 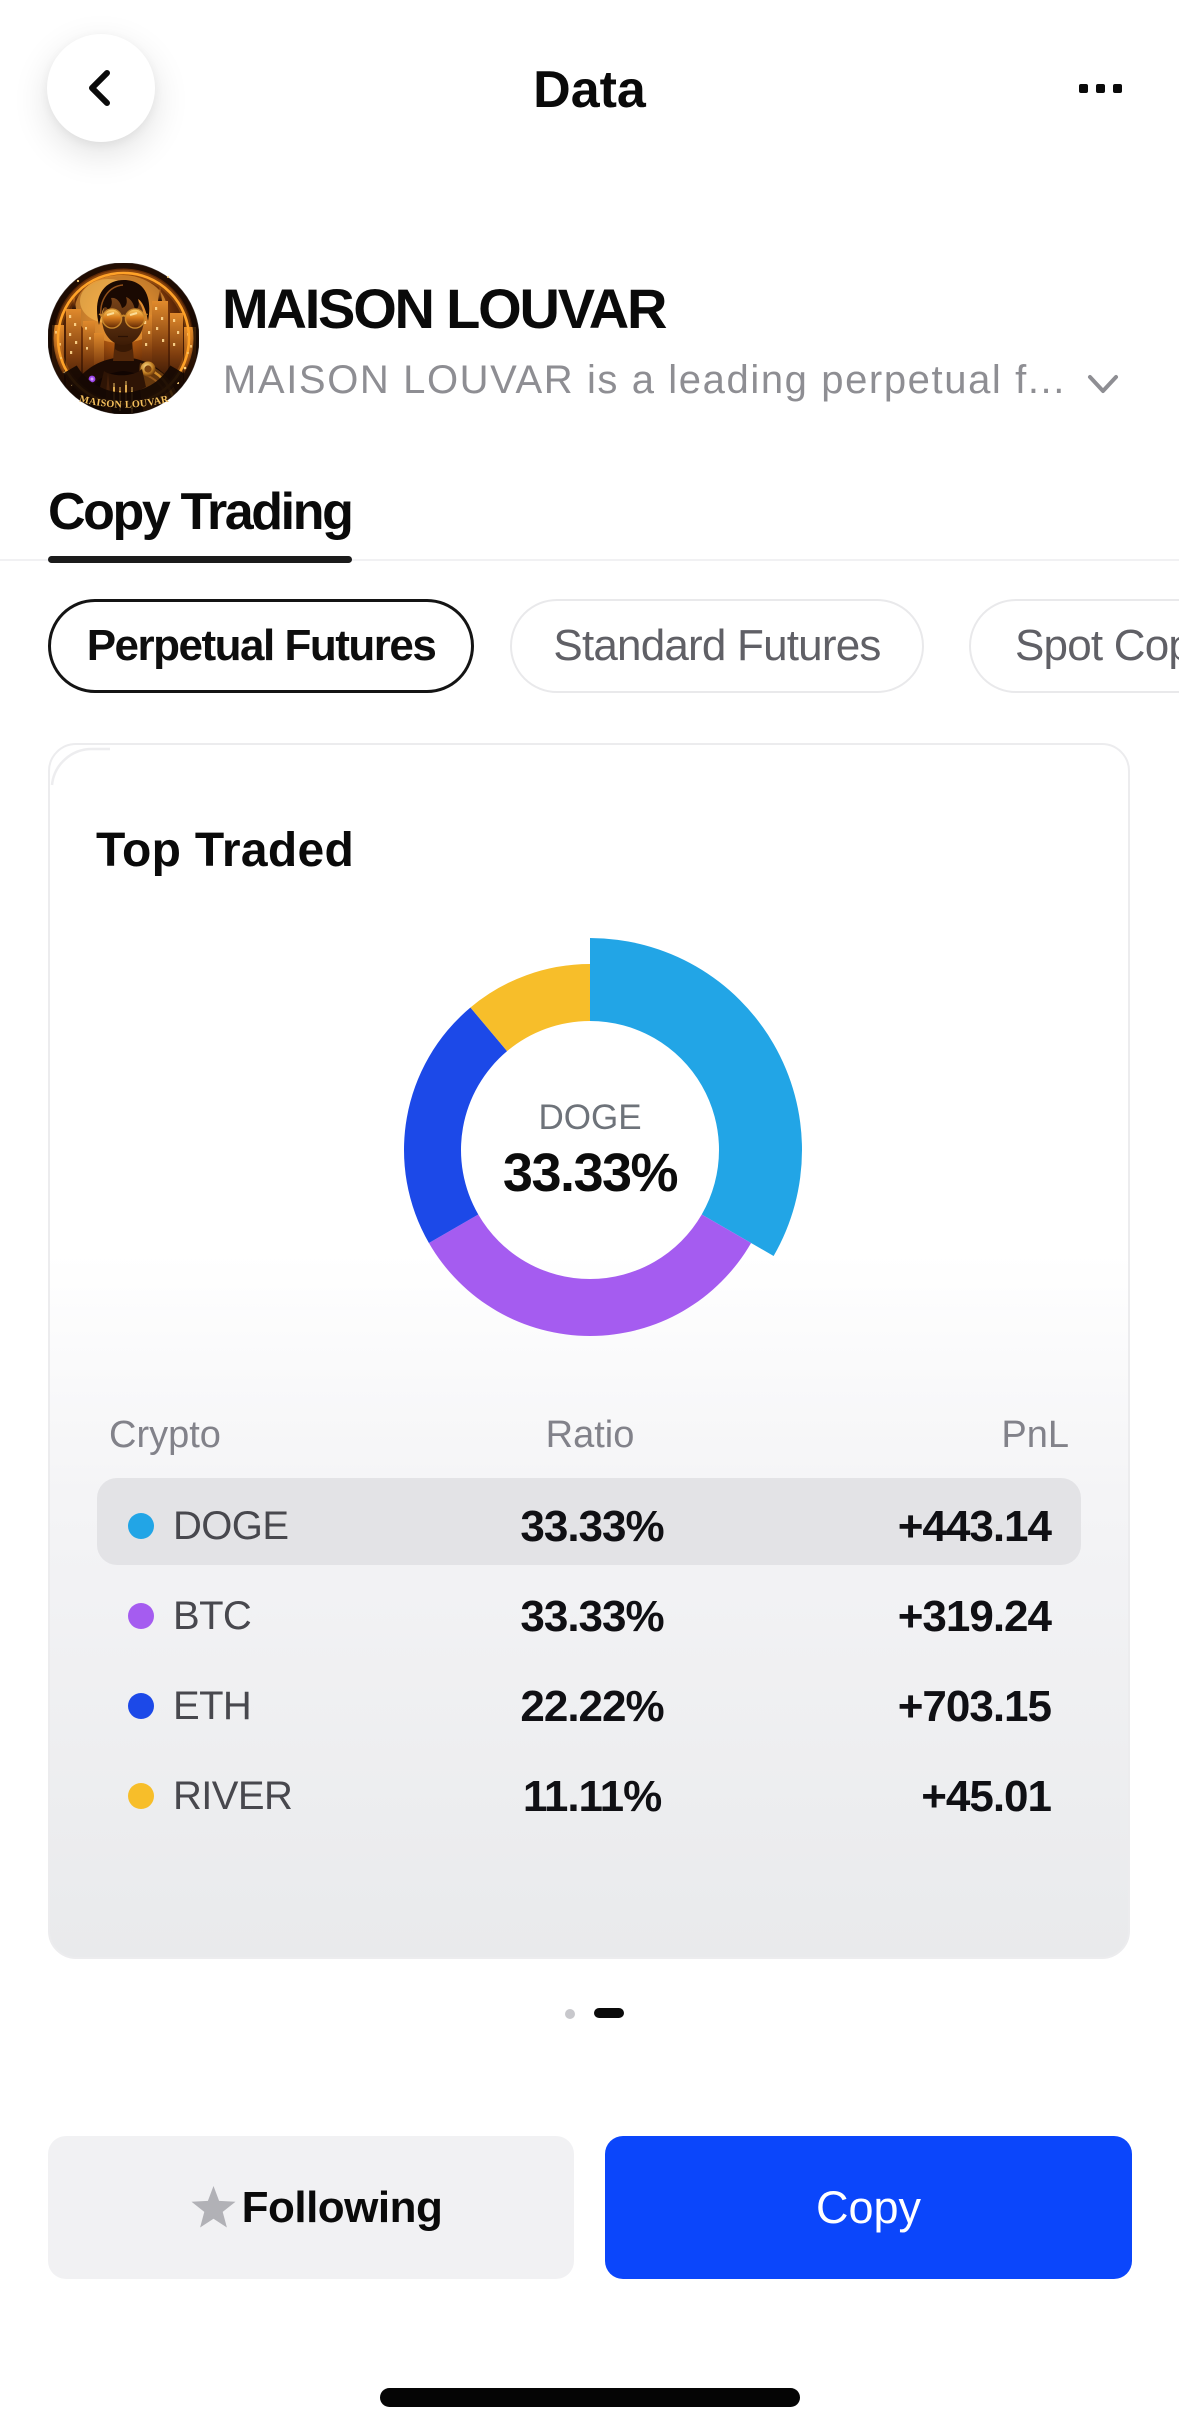 What do you see at coordinates (589, 1117) in the screenshot?
I see `svg-text: DOGE` at bounding box center [589, 1117].